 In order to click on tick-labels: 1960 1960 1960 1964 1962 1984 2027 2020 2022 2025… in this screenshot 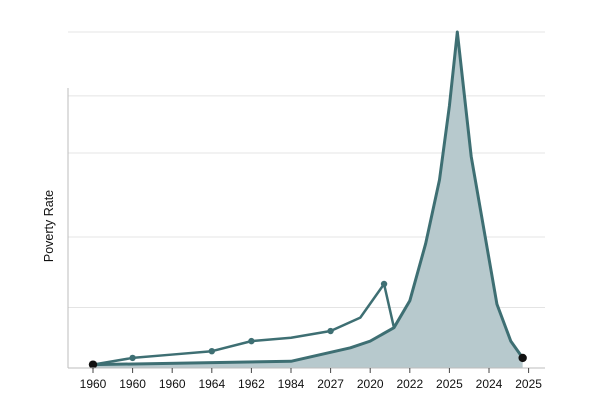, I will do `click(311, 384)`.